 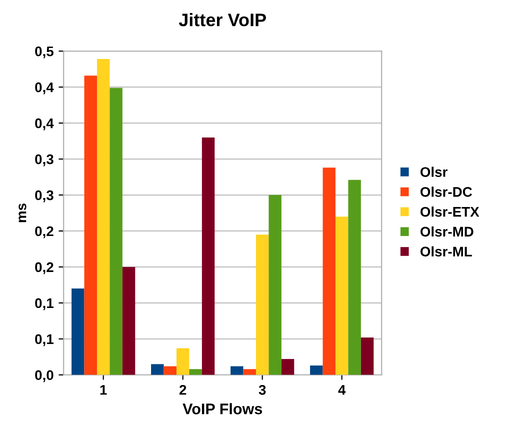 I want to click on legend-label: Olsr-ETX, so click(x=450, y=211).